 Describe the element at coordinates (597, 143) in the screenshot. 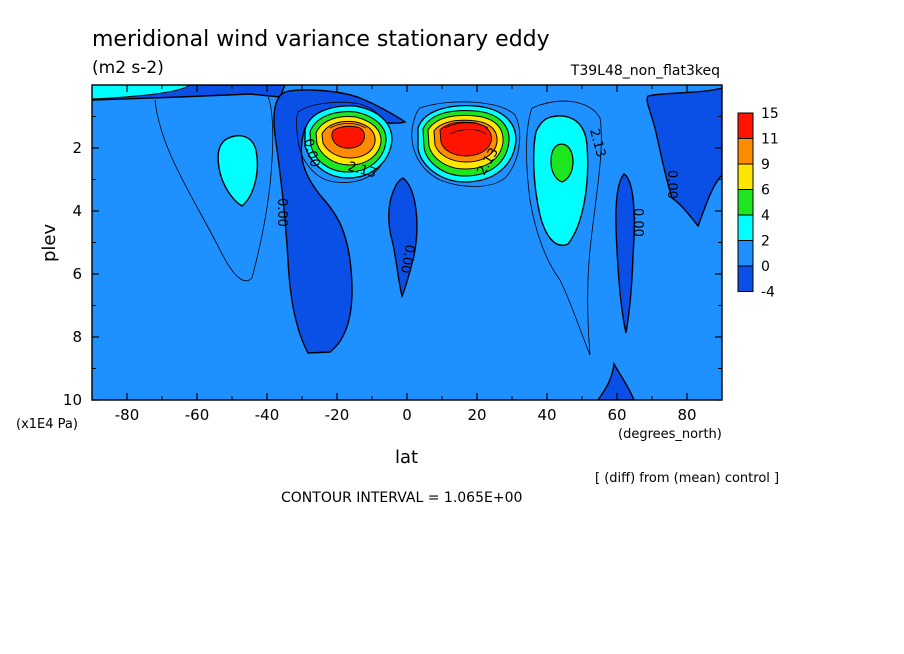

I see `contour-label-2-13-nh-midlat: 2.13` at that location.